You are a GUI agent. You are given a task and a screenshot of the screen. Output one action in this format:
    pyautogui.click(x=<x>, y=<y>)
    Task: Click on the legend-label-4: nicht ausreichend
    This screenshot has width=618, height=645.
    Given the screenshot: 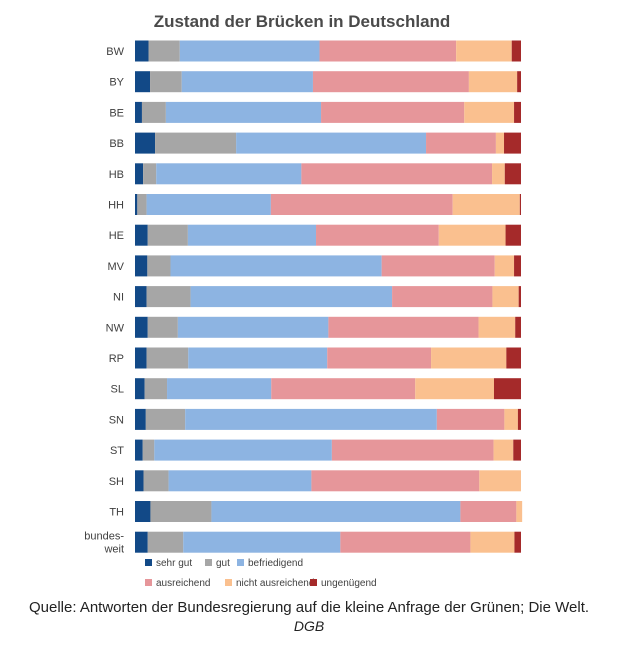 What is the action you would take?
    pyautogui.click(x=275, y=583)
    